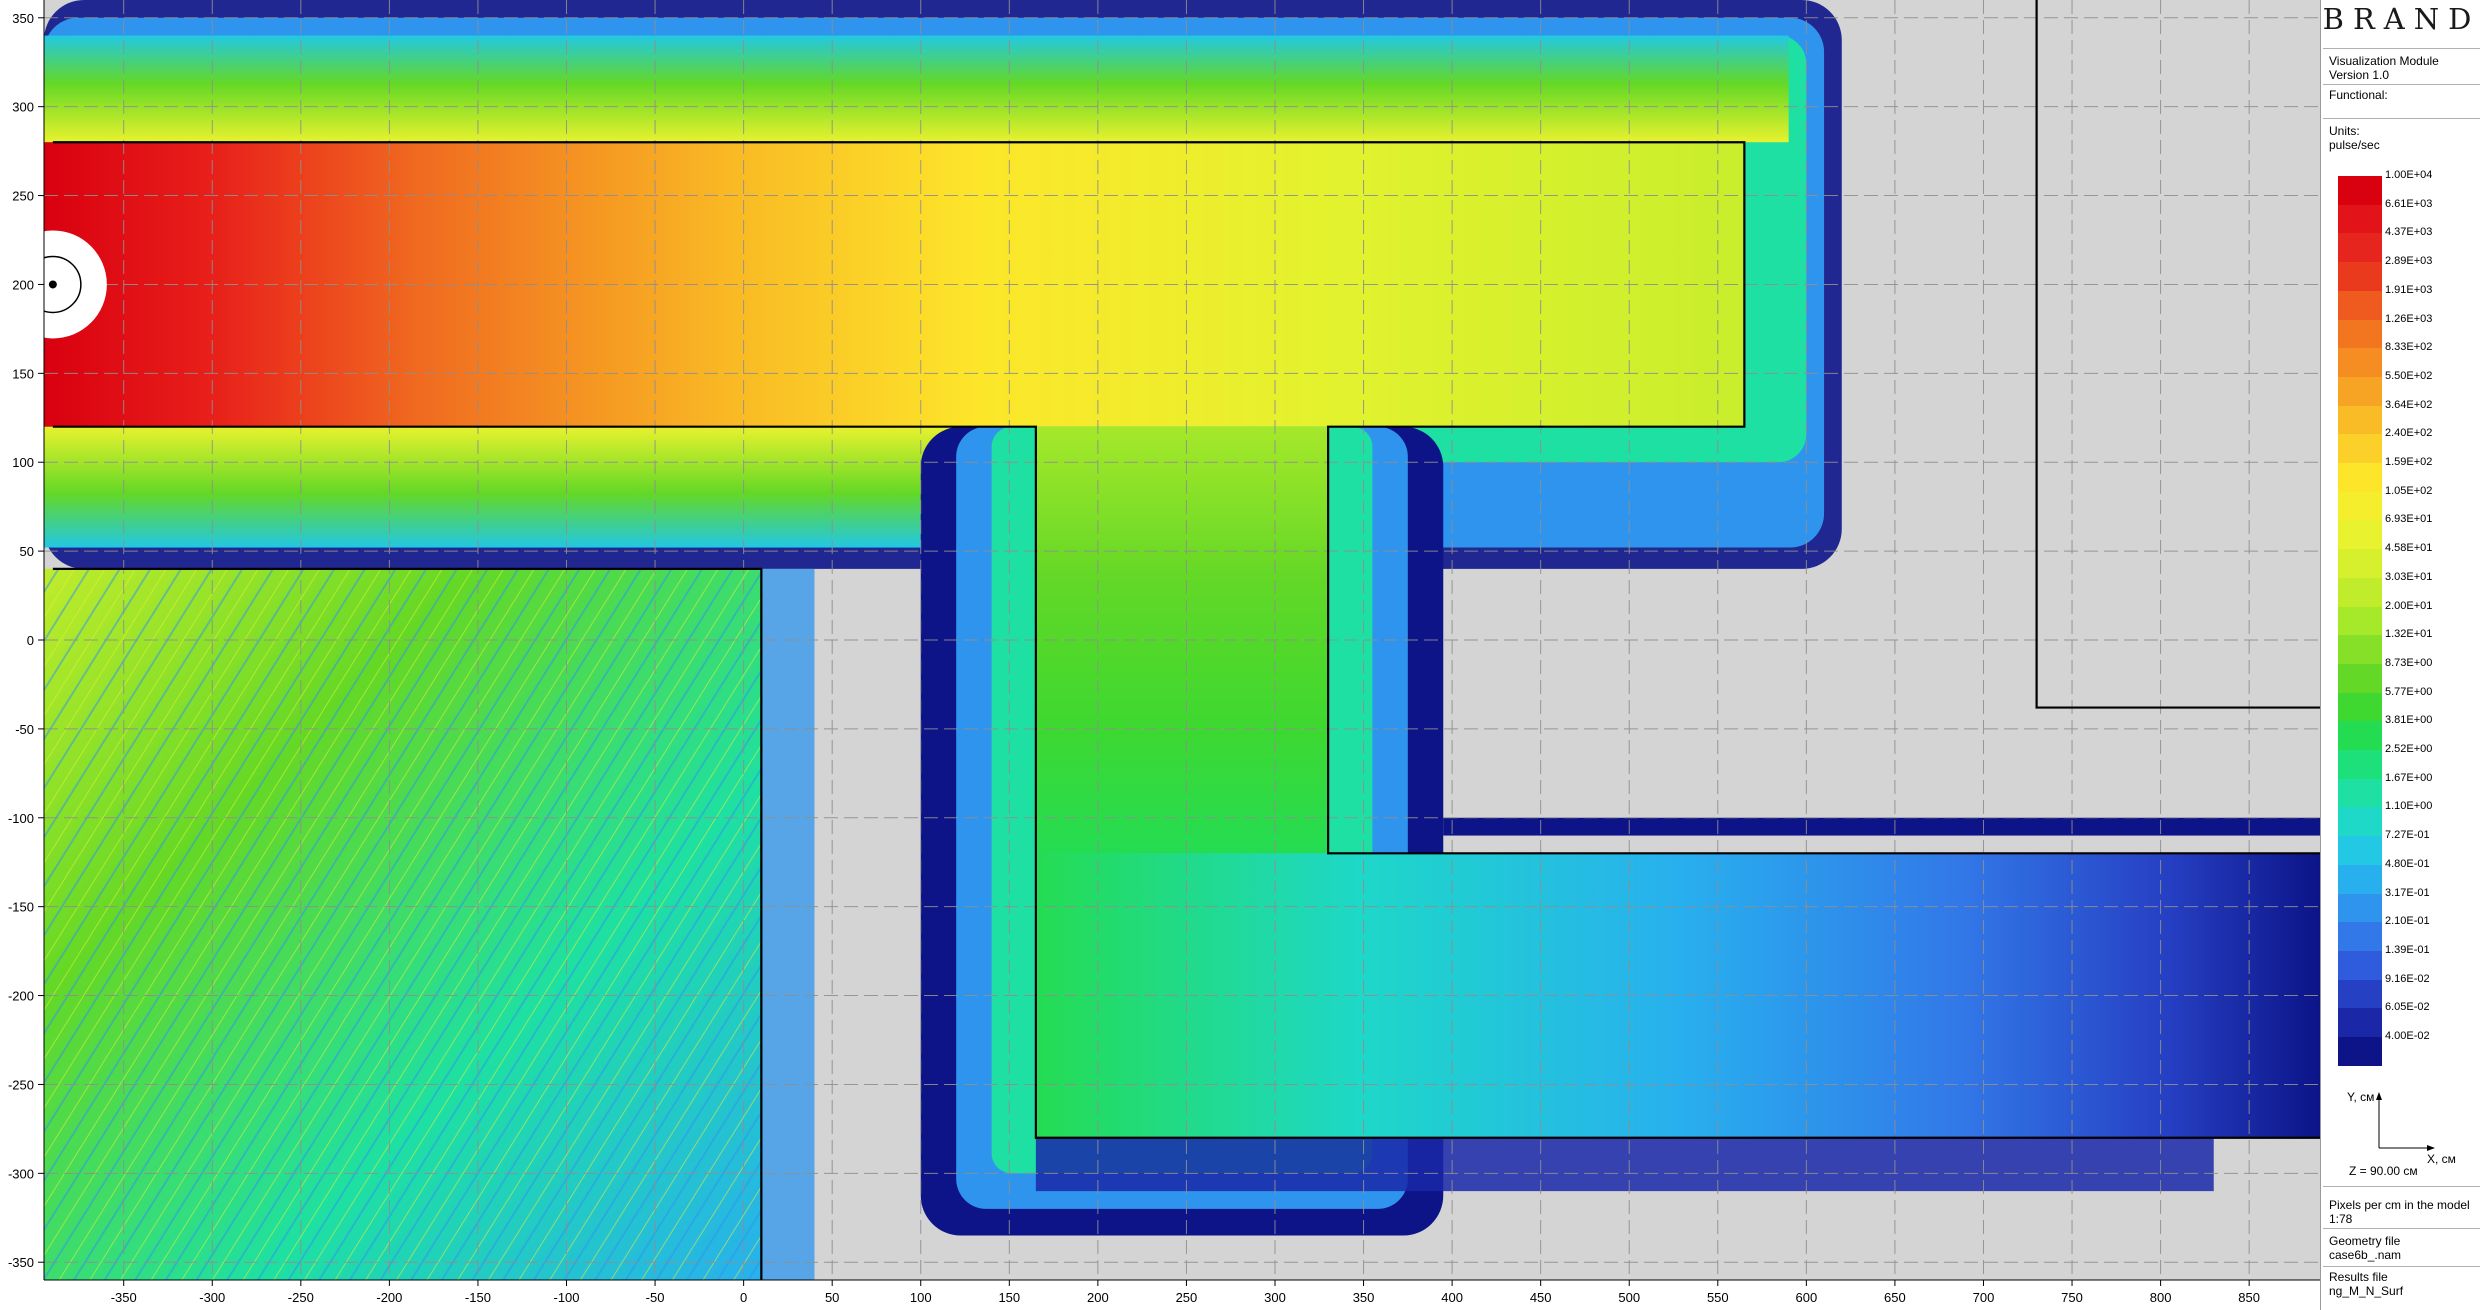 The width and height of the screenshot is (2481, 1310). What do you see at coordinates (2401, 19) in the screenshot?
I see `brand-logo: BRAND` at bounding box center [2401, 19].